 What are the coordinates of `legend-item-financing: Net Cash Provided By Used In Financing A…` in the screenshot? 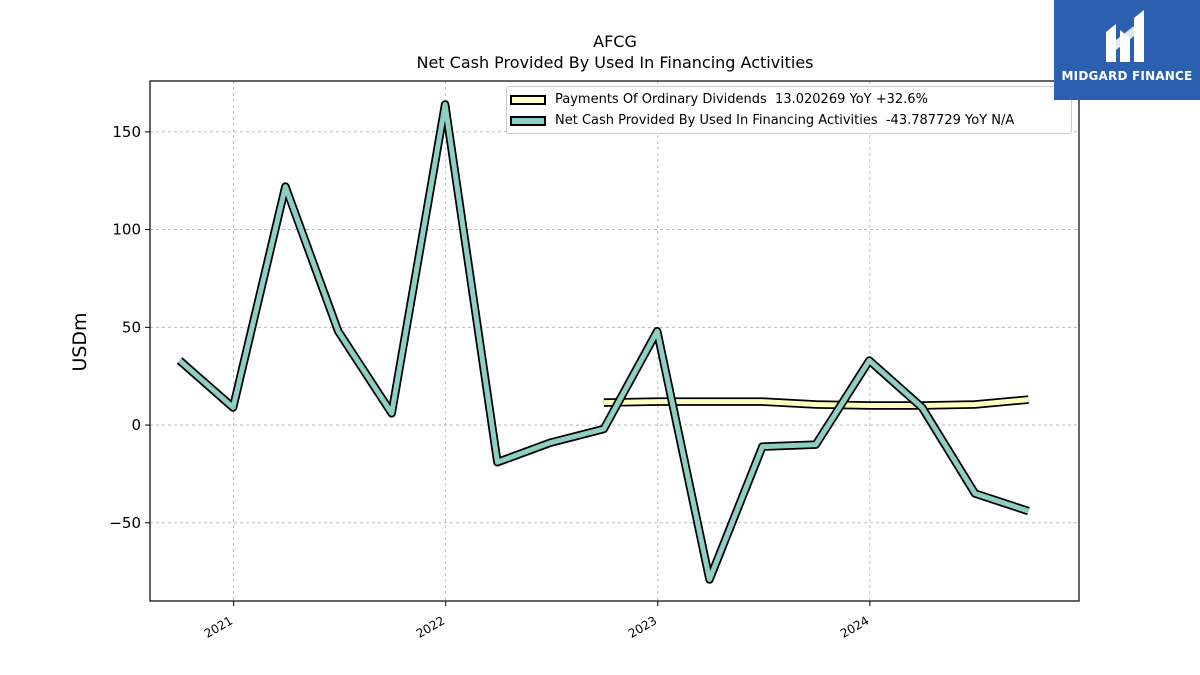 It's located at (789, 122).